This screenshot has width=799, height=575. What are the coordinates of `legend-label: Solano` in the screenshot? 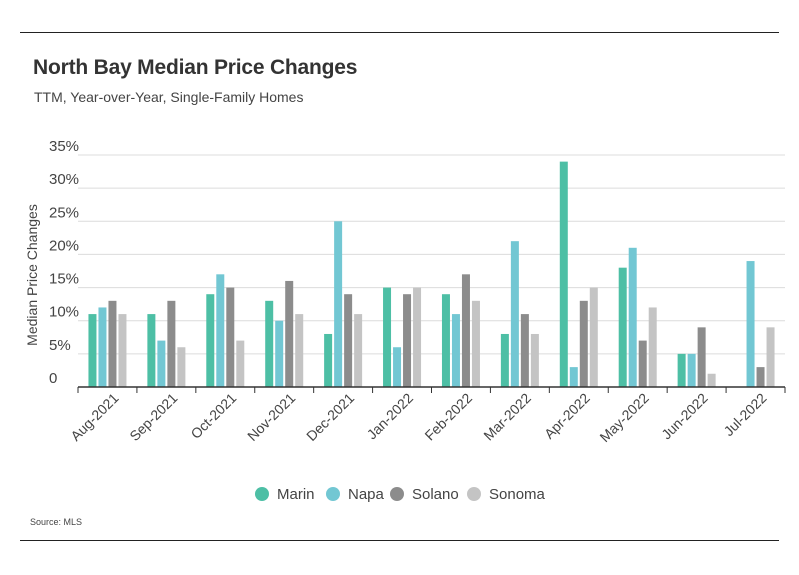 It's located at (435, 494).